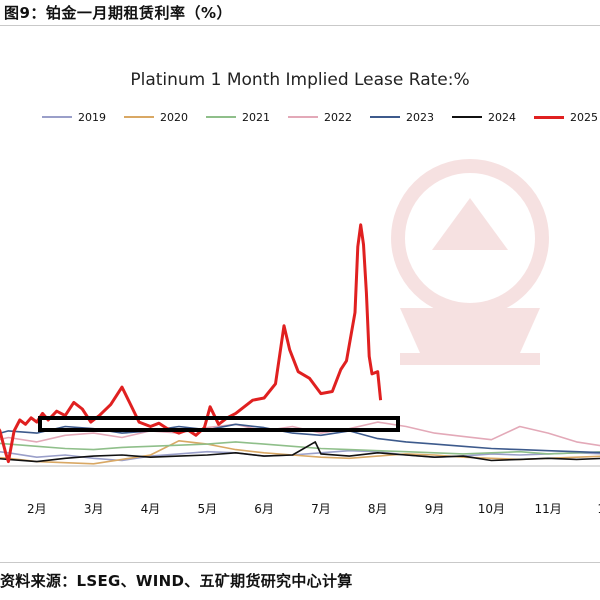 This screenshot has width=600, height=600. Describe the element at coordinates (378, 509) in the screenshot. I see `x-tick-label: 8月` at that location.